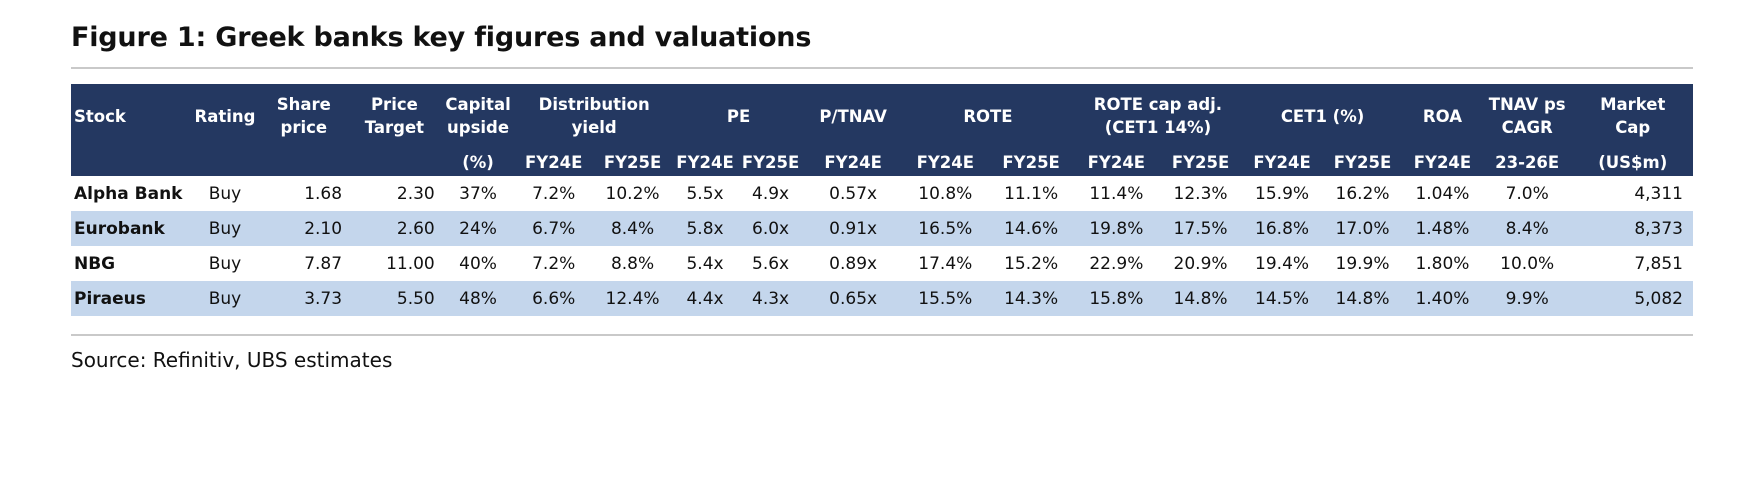  I want to click on col-header-distribution-yield: Distribution yield, so click(594, 116).